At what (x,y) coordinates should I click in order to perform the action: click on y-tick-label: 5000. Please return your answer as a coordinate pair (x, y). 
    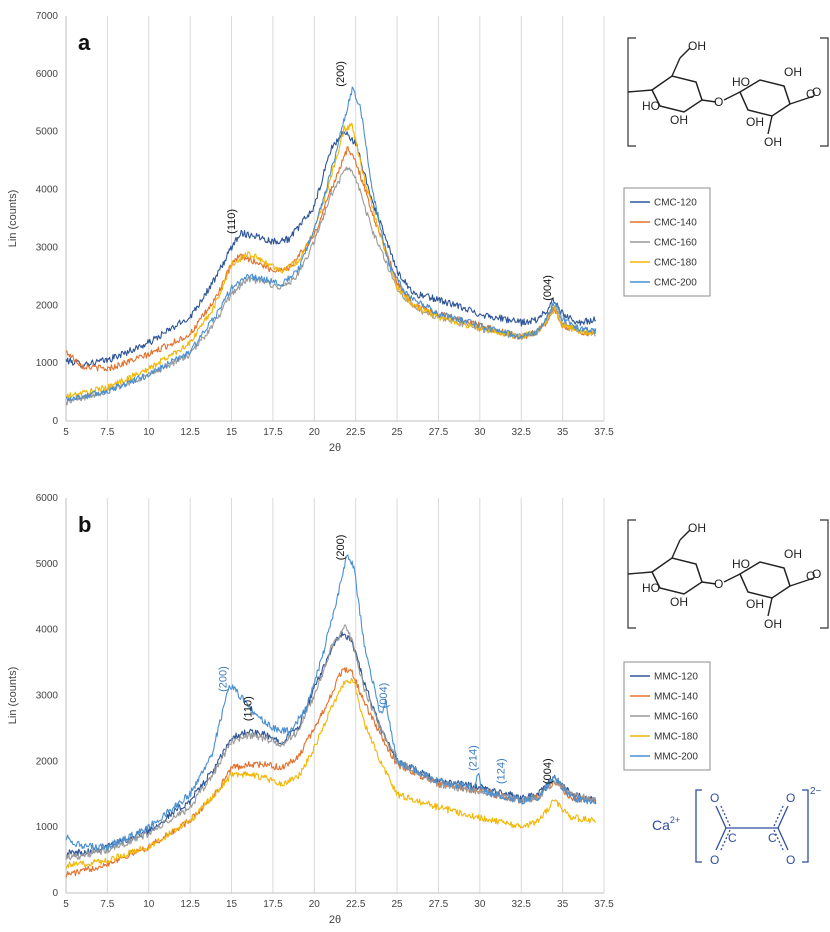
    Looking at the image, I should click on (47, 564).